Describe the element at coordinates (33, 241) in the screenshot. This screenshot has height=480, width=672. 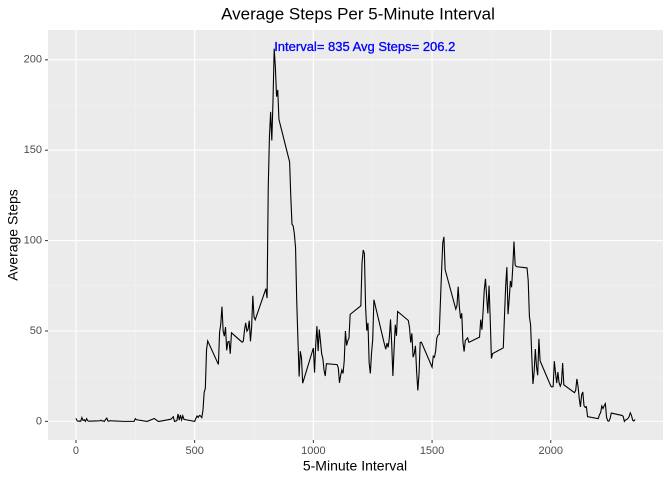
I see `y-tick-label: 100` at that location.